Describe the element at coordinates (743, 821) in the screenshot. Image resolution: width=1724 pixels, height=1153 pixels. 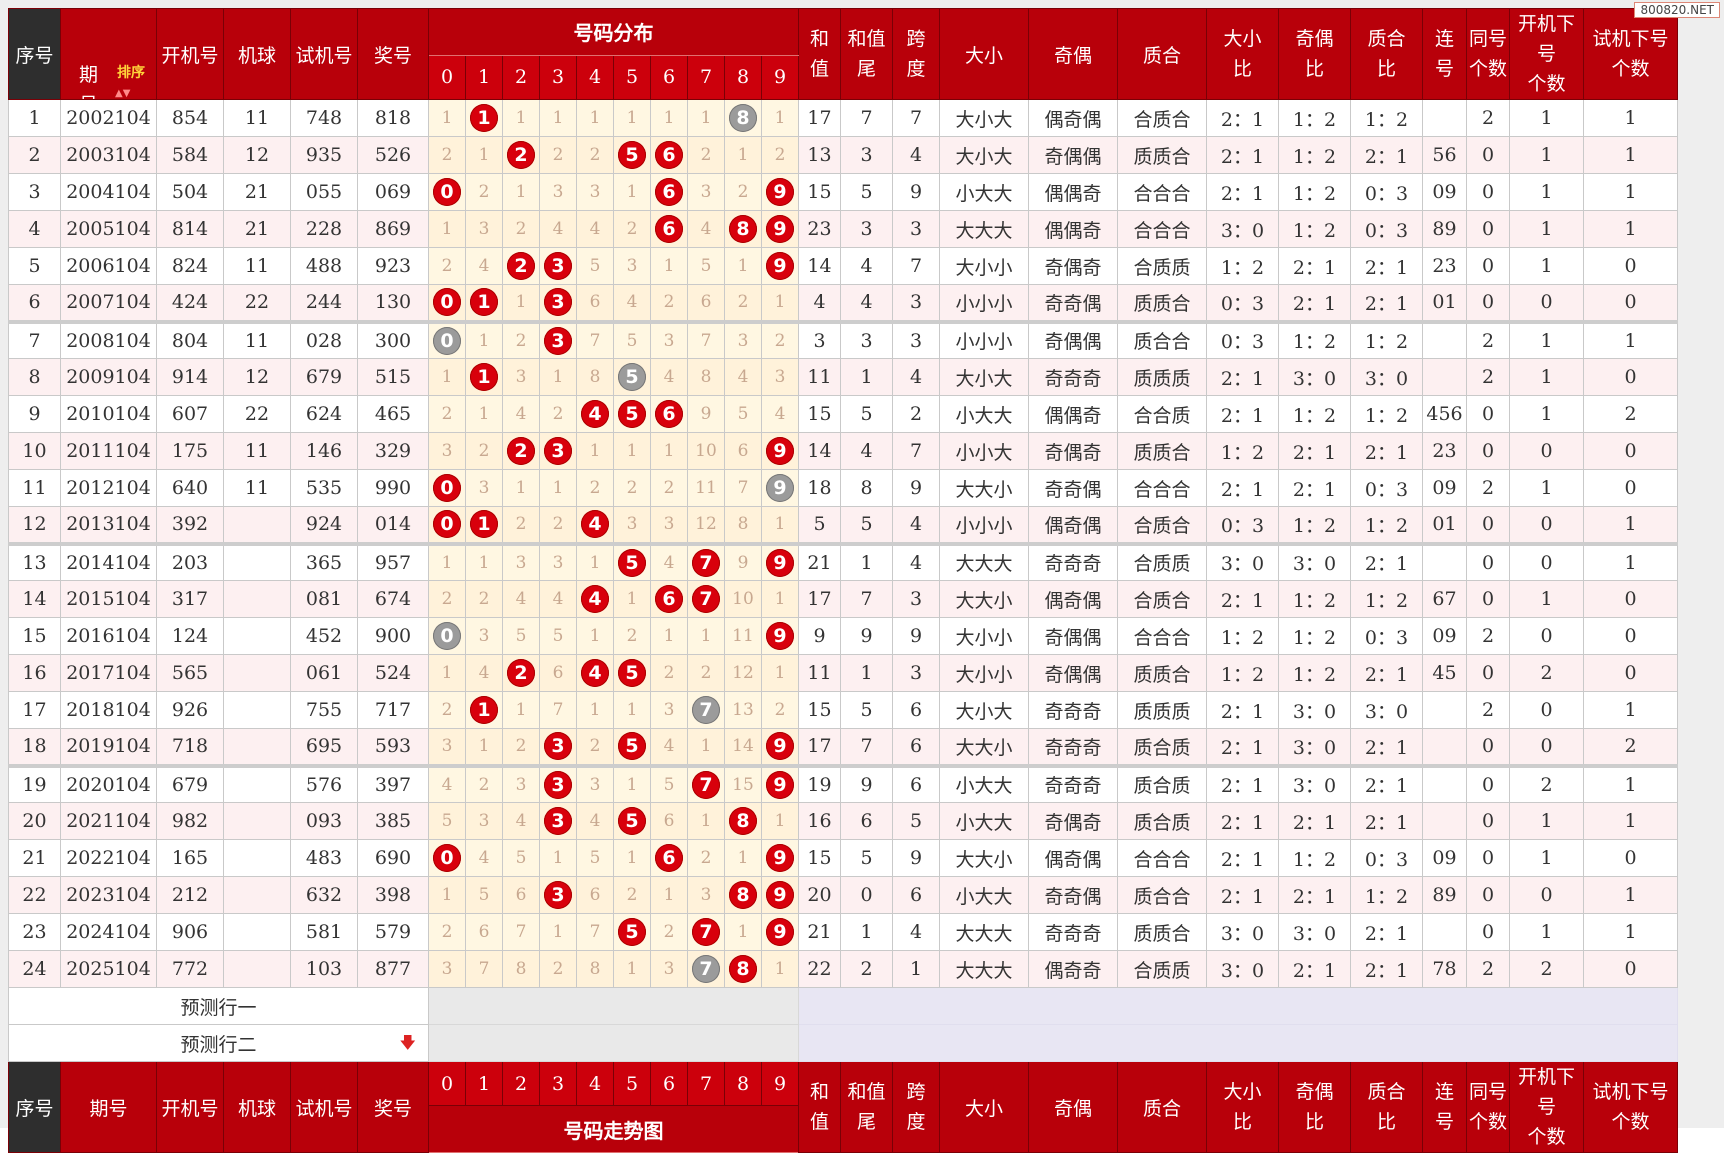
I see `prize-ball: 8` at that location.